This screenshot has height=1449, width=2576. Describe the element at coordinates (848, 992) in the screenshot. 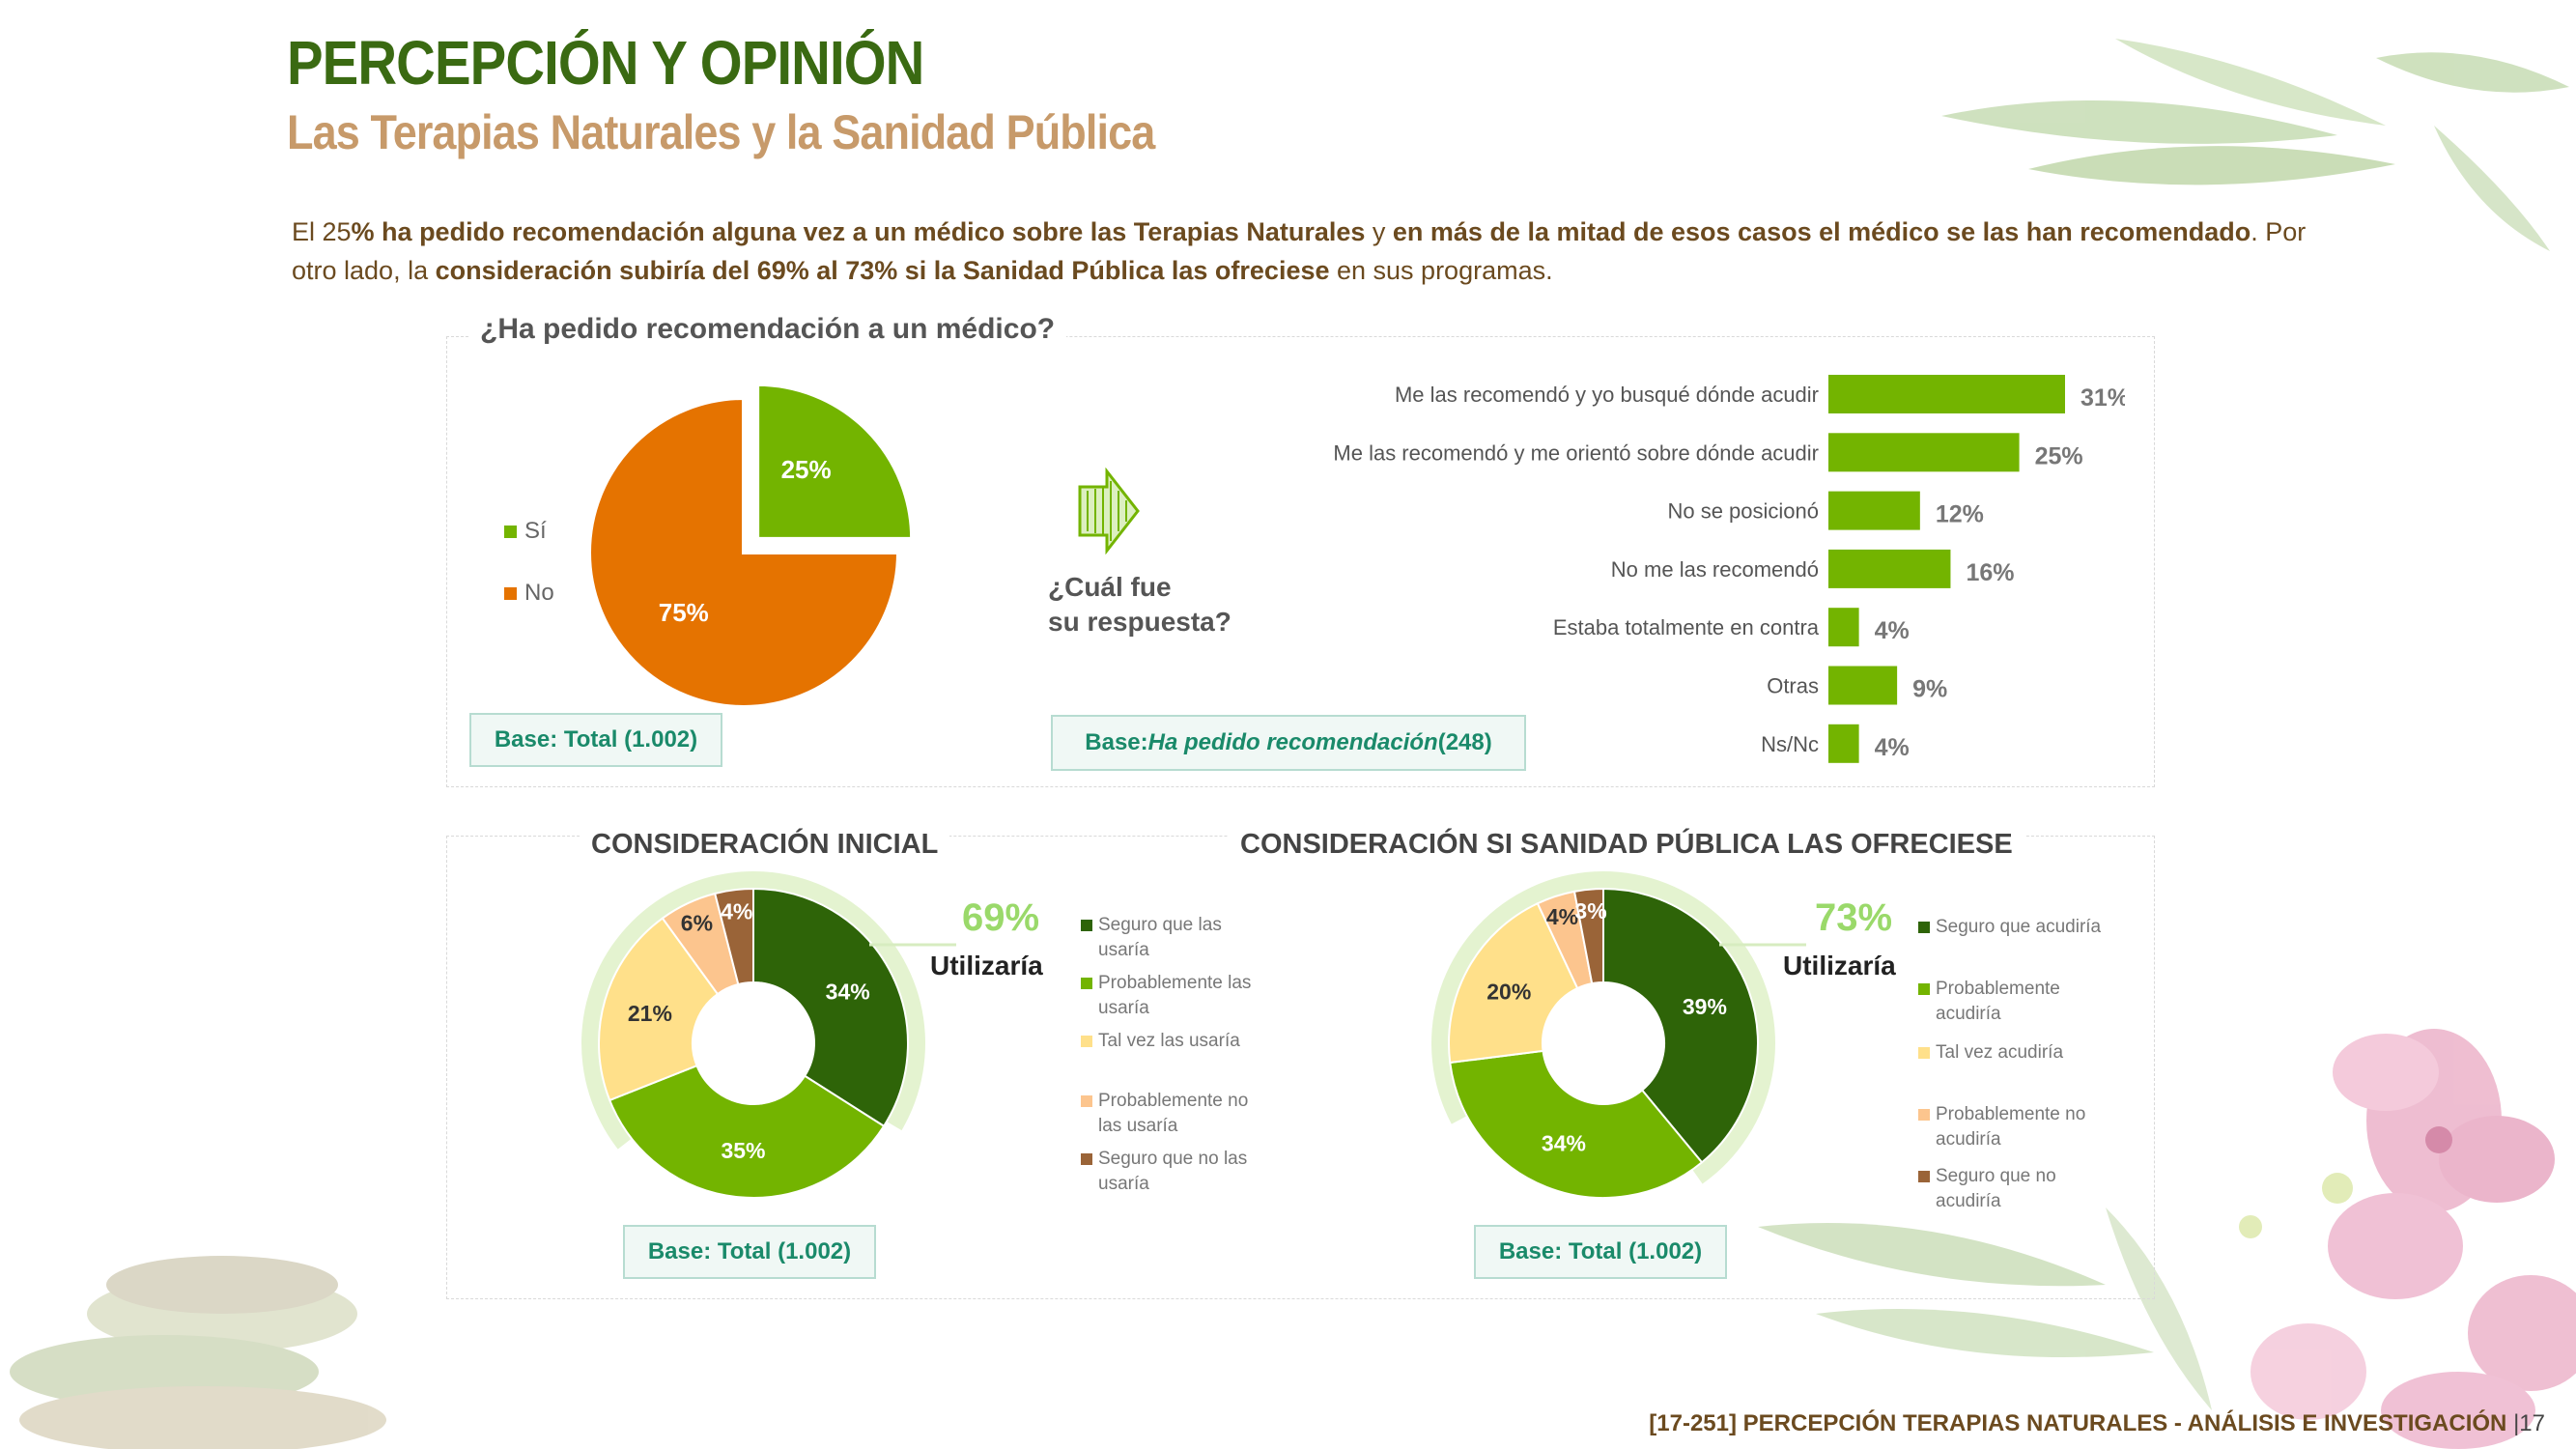

I see `donut-segment-label: 34%` at that location.